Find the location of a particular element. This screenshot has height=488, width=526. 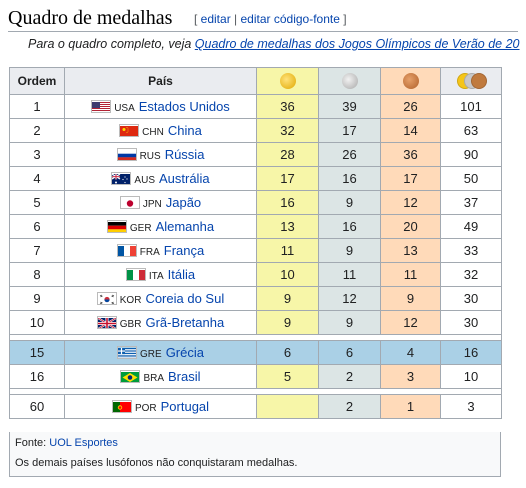

table-row-rus: 3 RUS Rússia 28 26 36 90 is located at coordinates (255, 154).